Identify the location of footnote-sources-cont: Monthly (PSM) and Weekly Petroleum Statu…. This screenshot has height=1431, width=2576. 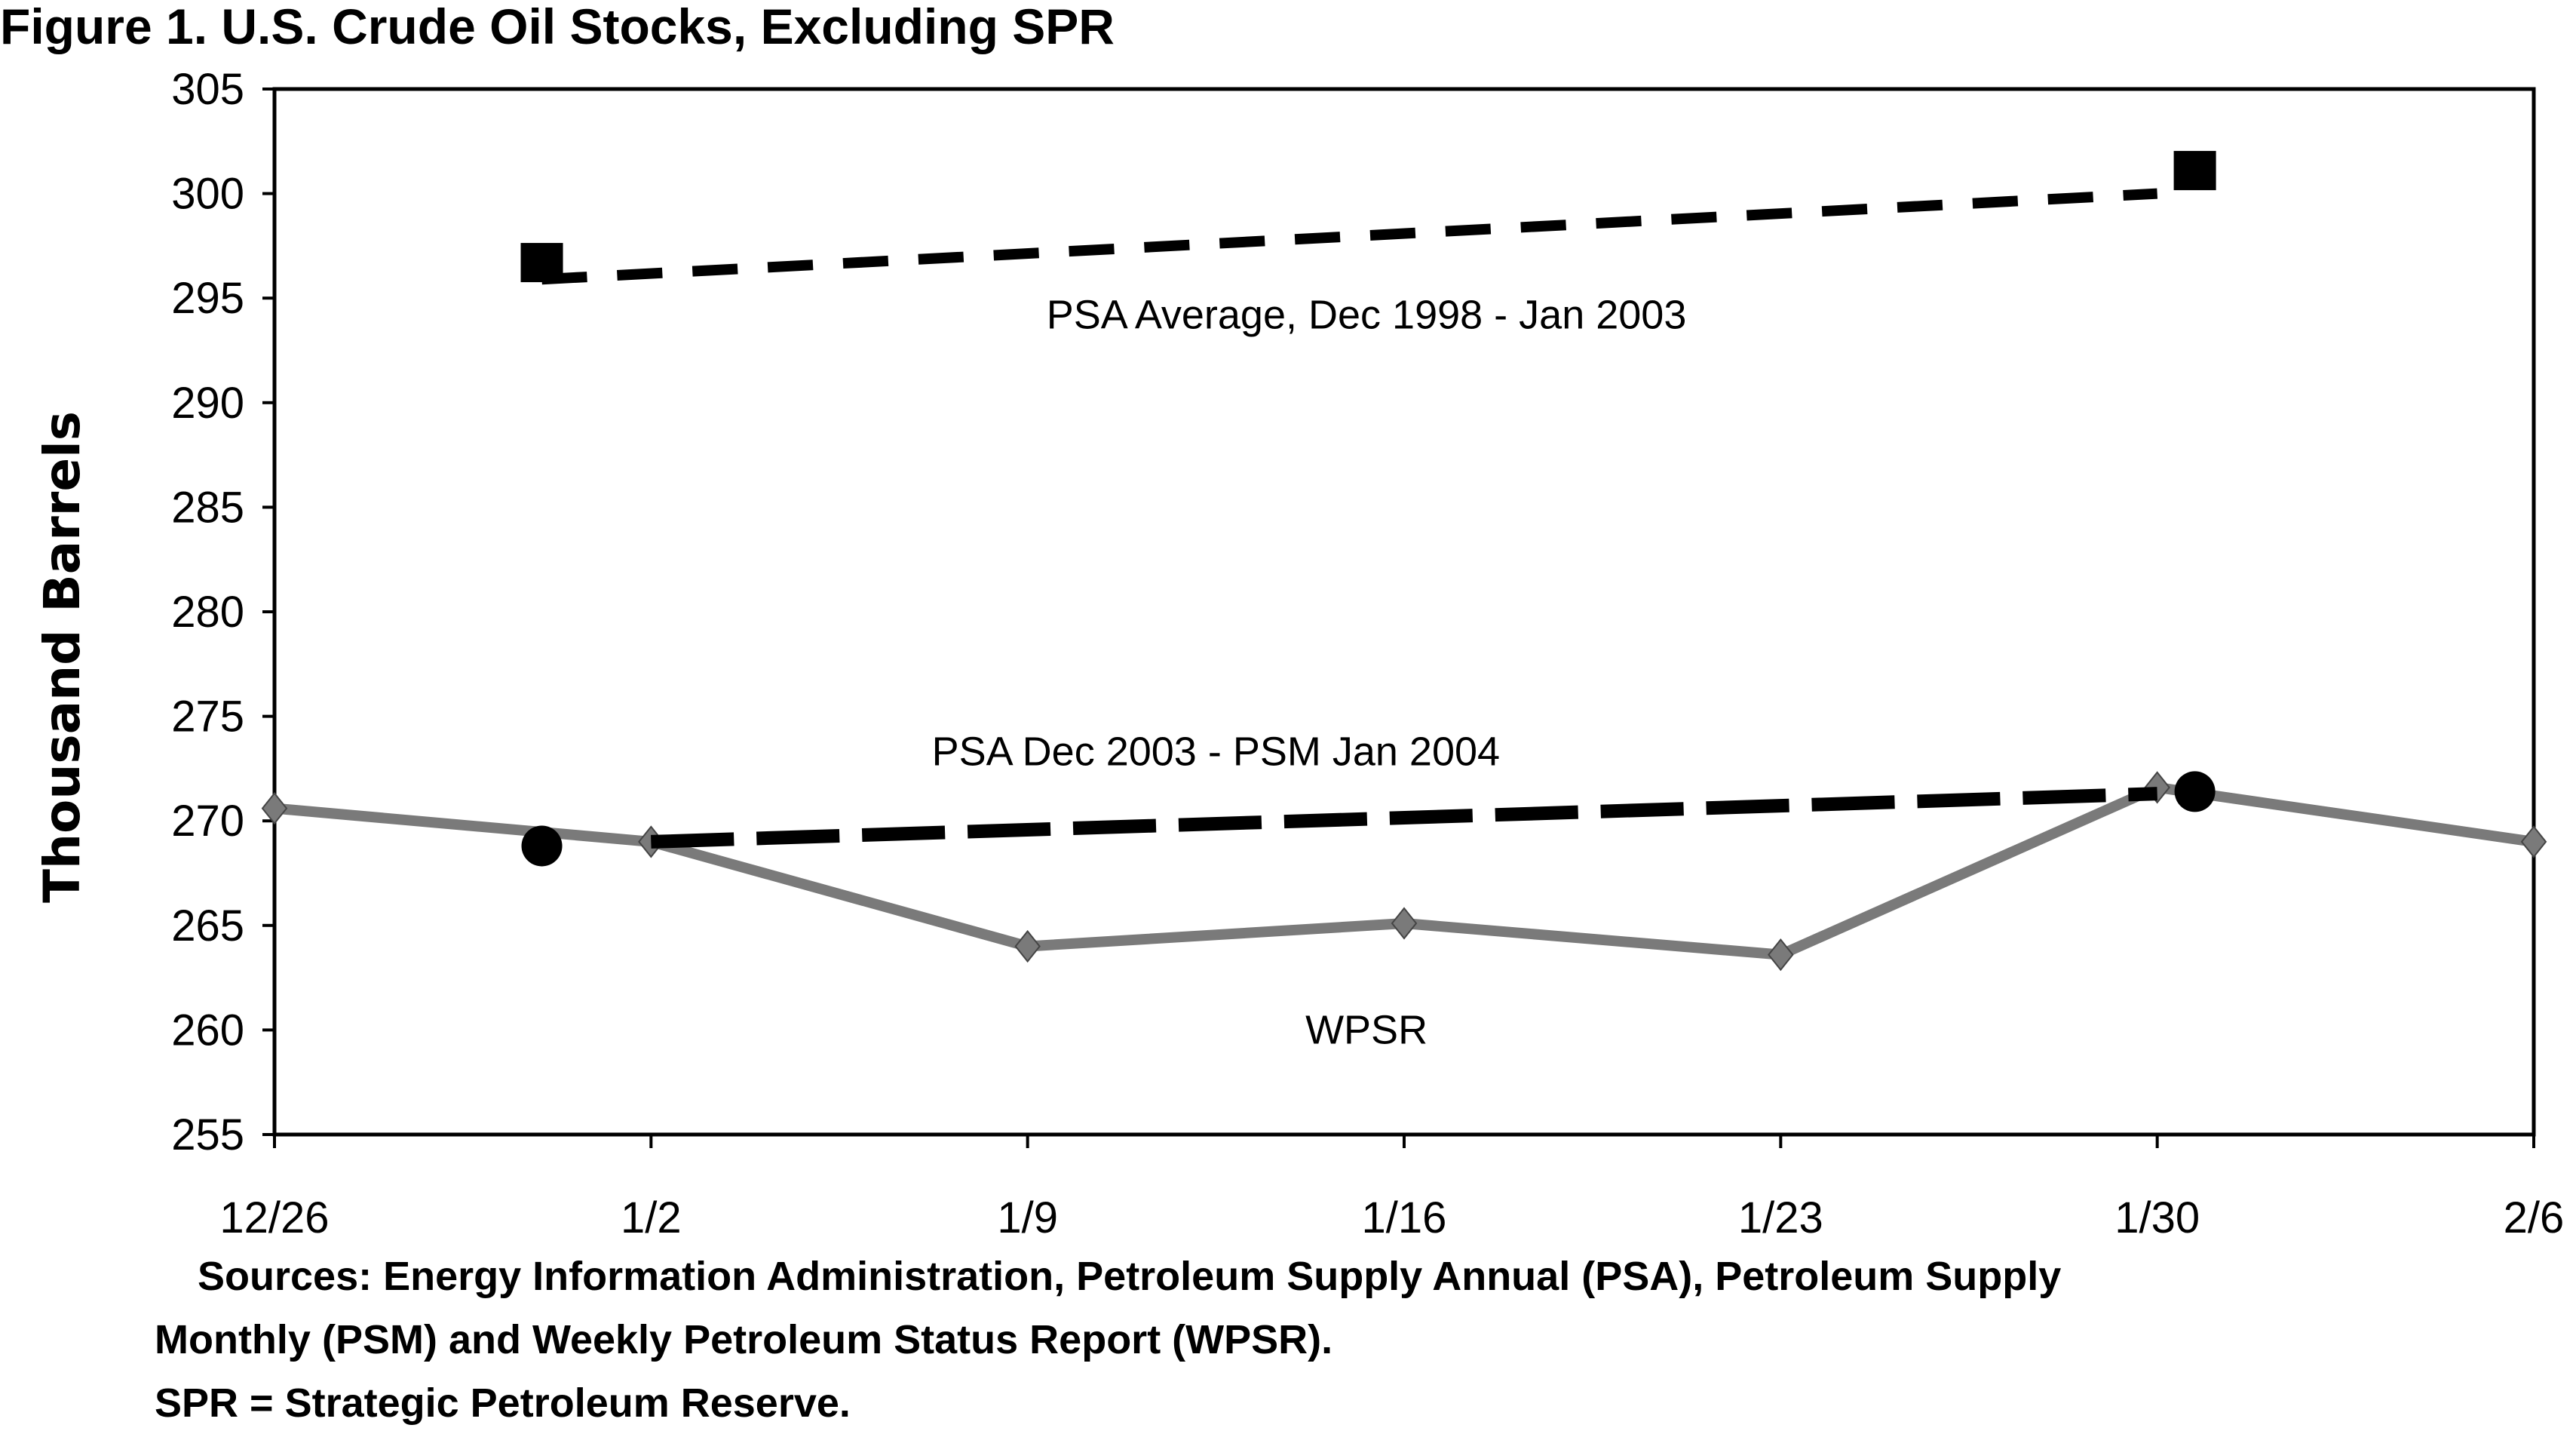
(743, 1339).